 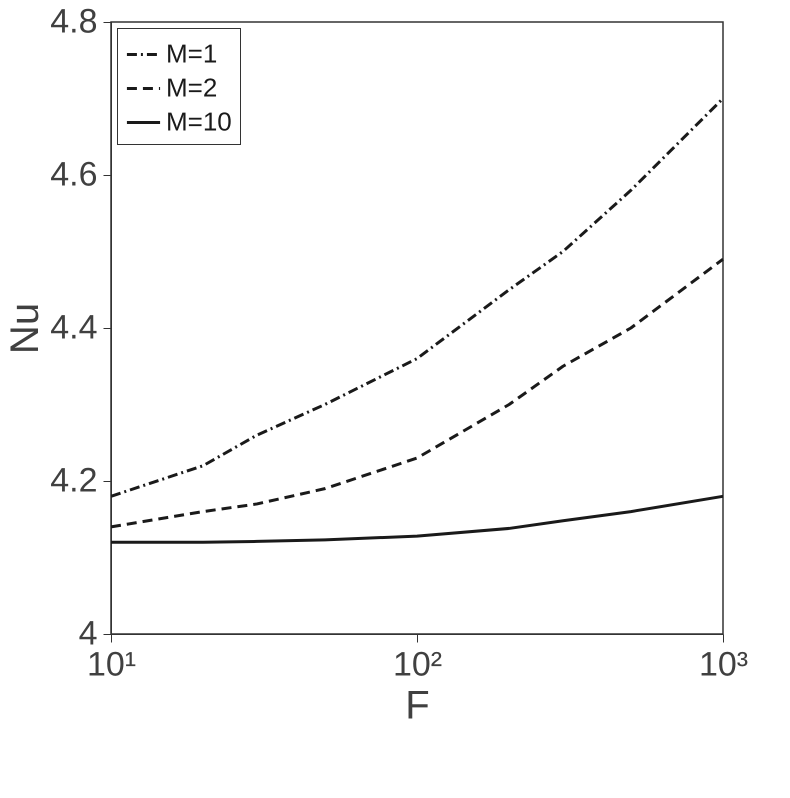 I want to click on y-tick-label: 4.6, so click(x=74, y=175).